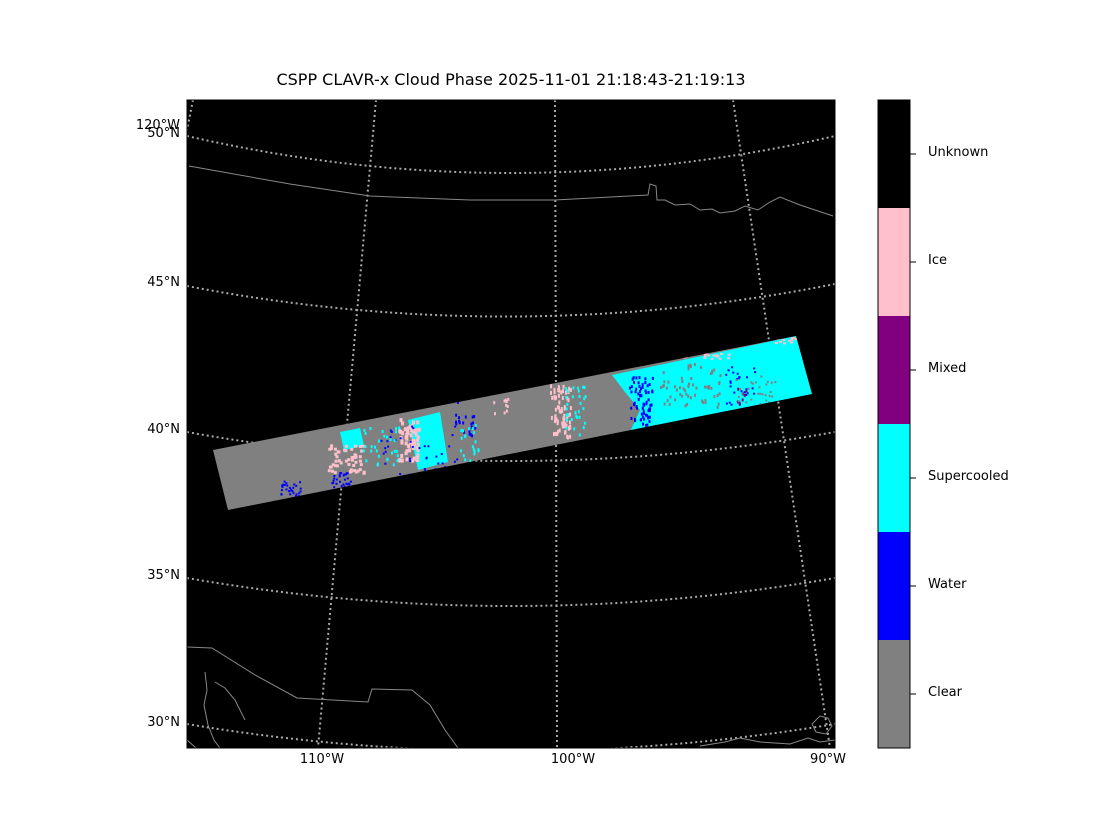 This screenshot has height=840, width=1120. Describe the element at coordinates (822, 725) in the screenshot. I see `florida-bits` at that location.